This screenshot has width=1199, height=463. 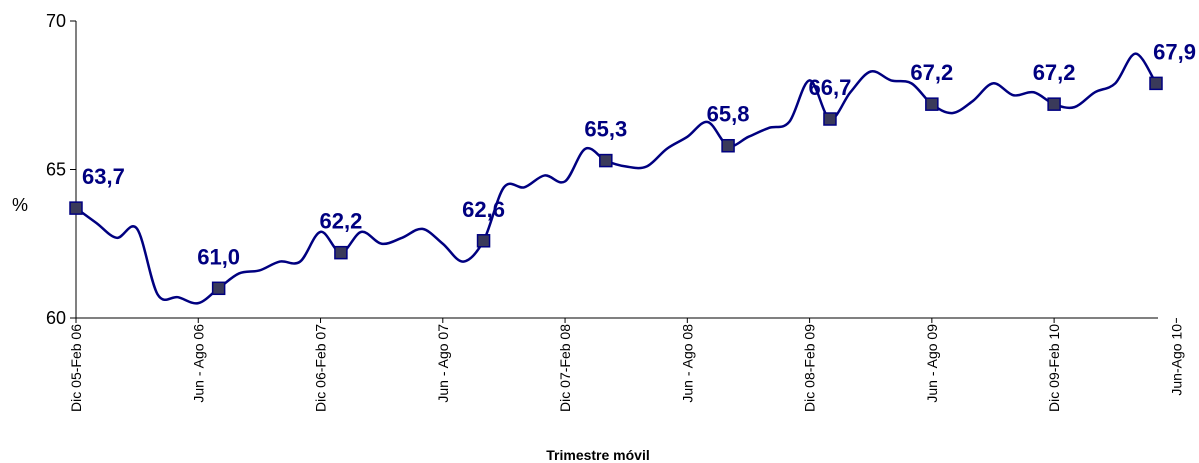 I want to click on data-label: 62,2, so click(x=340, y=221).